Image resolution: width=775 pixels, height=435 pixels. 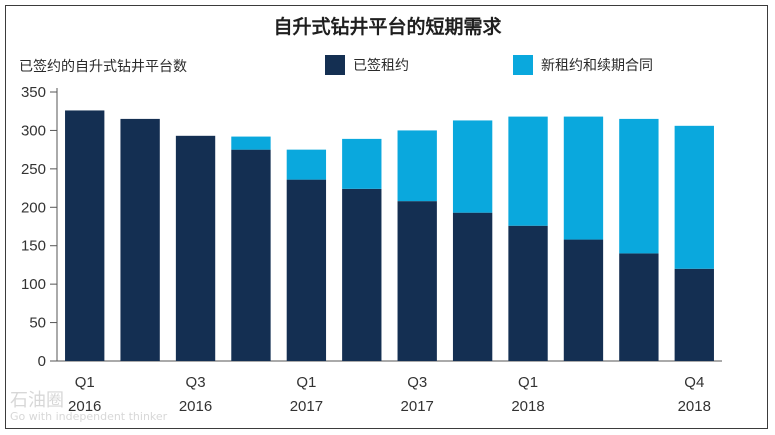 I want to click on legend-item-new: 新租约和续期合同, so click(x=583, y=65).